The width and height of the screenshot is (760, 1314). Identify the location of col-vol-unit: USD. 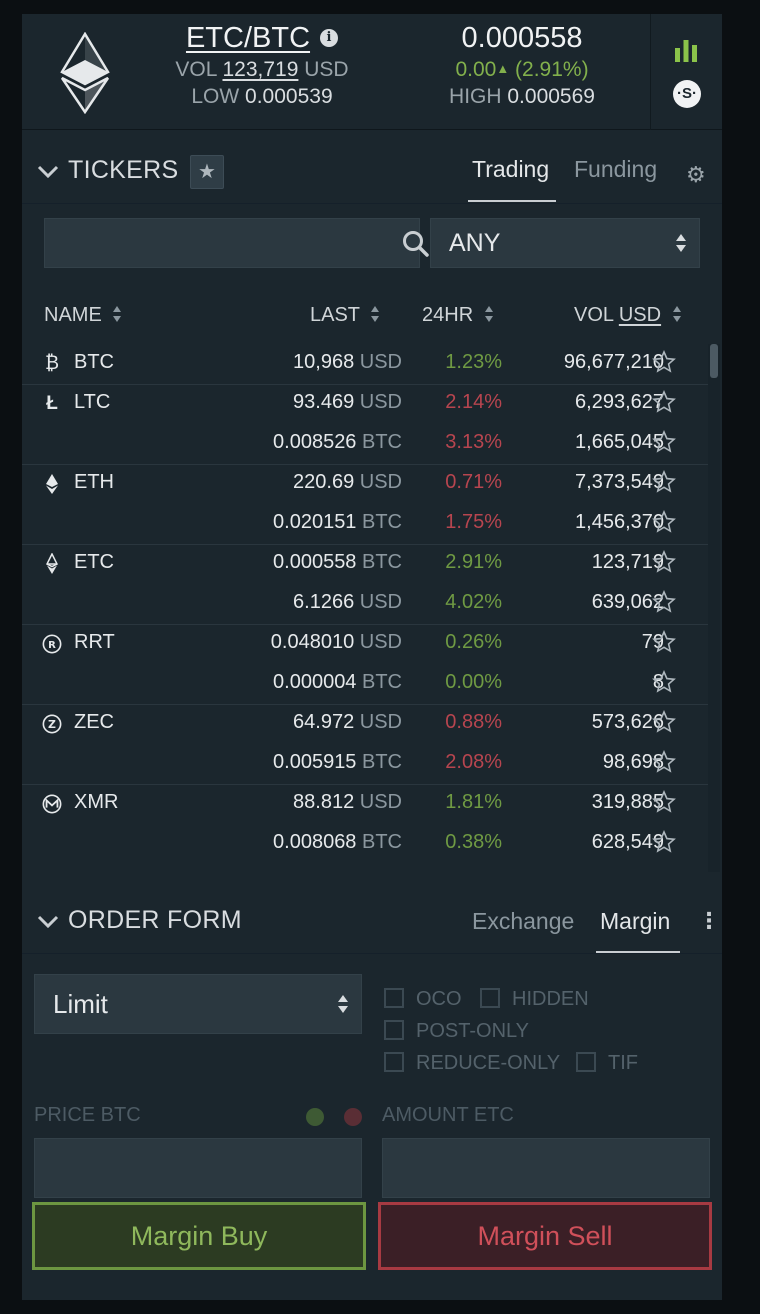
(640, 315).